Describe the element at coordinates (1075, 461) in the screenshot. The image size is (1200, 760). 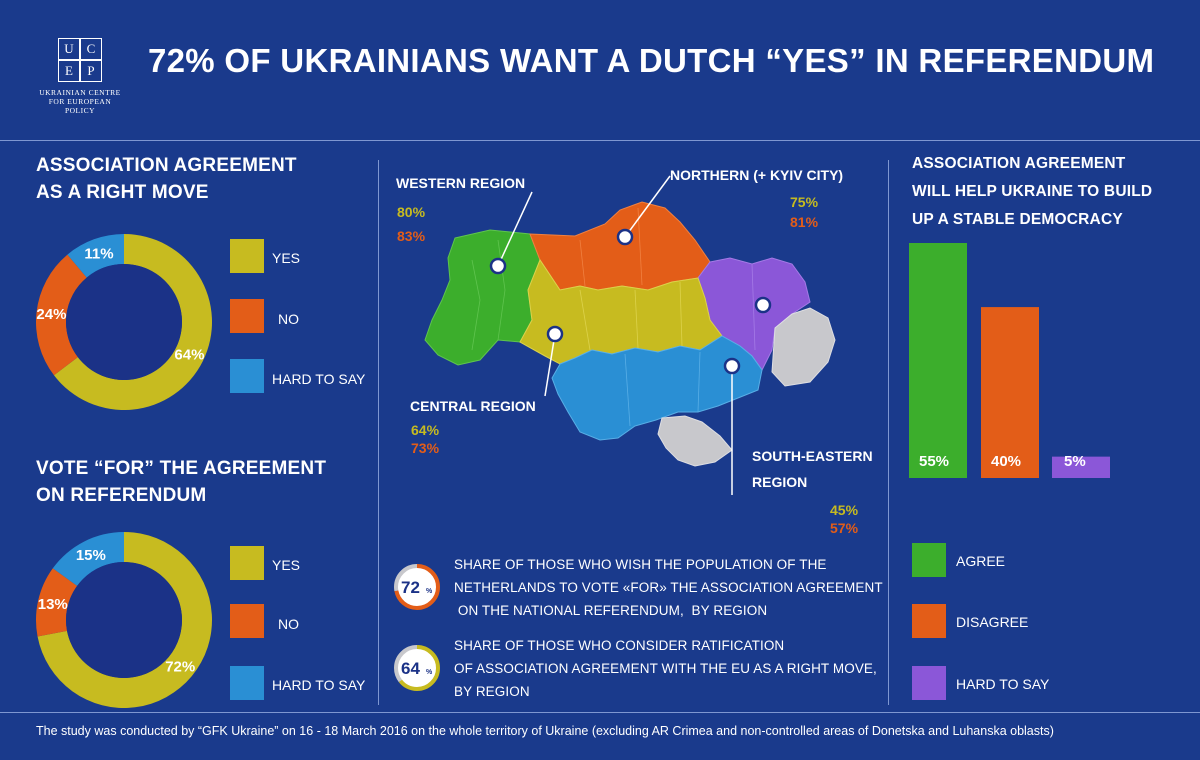
I see `democracy-bar-label-hard-to-say: 5%` at that location.